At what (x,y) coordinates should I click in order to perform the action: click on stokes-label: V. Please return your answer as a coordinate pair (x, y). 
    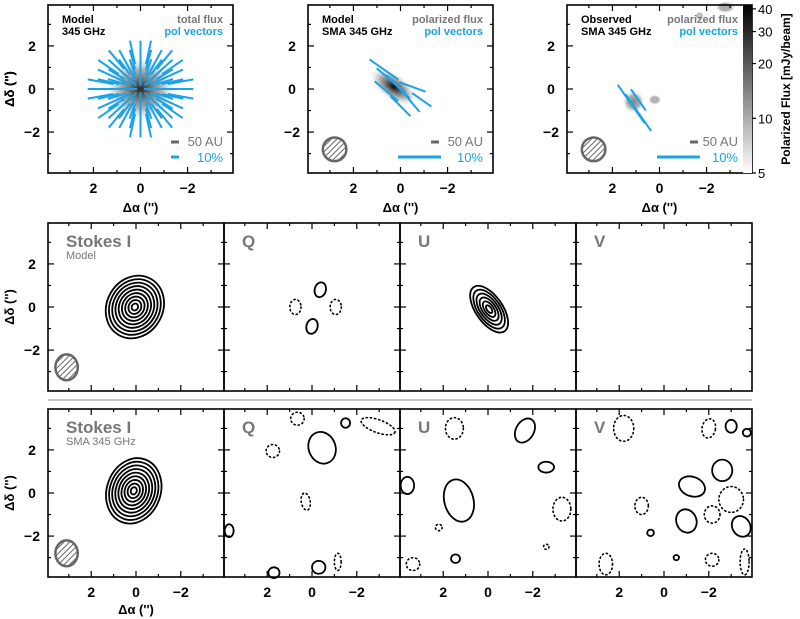
    Looking at the image, I should click on (600, 427).